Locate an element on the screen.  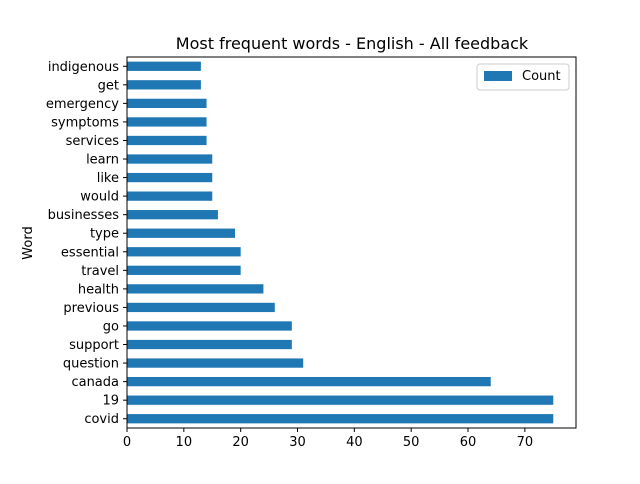
y-tick-label-emergency: emergency is located at coordinates (82, 104).